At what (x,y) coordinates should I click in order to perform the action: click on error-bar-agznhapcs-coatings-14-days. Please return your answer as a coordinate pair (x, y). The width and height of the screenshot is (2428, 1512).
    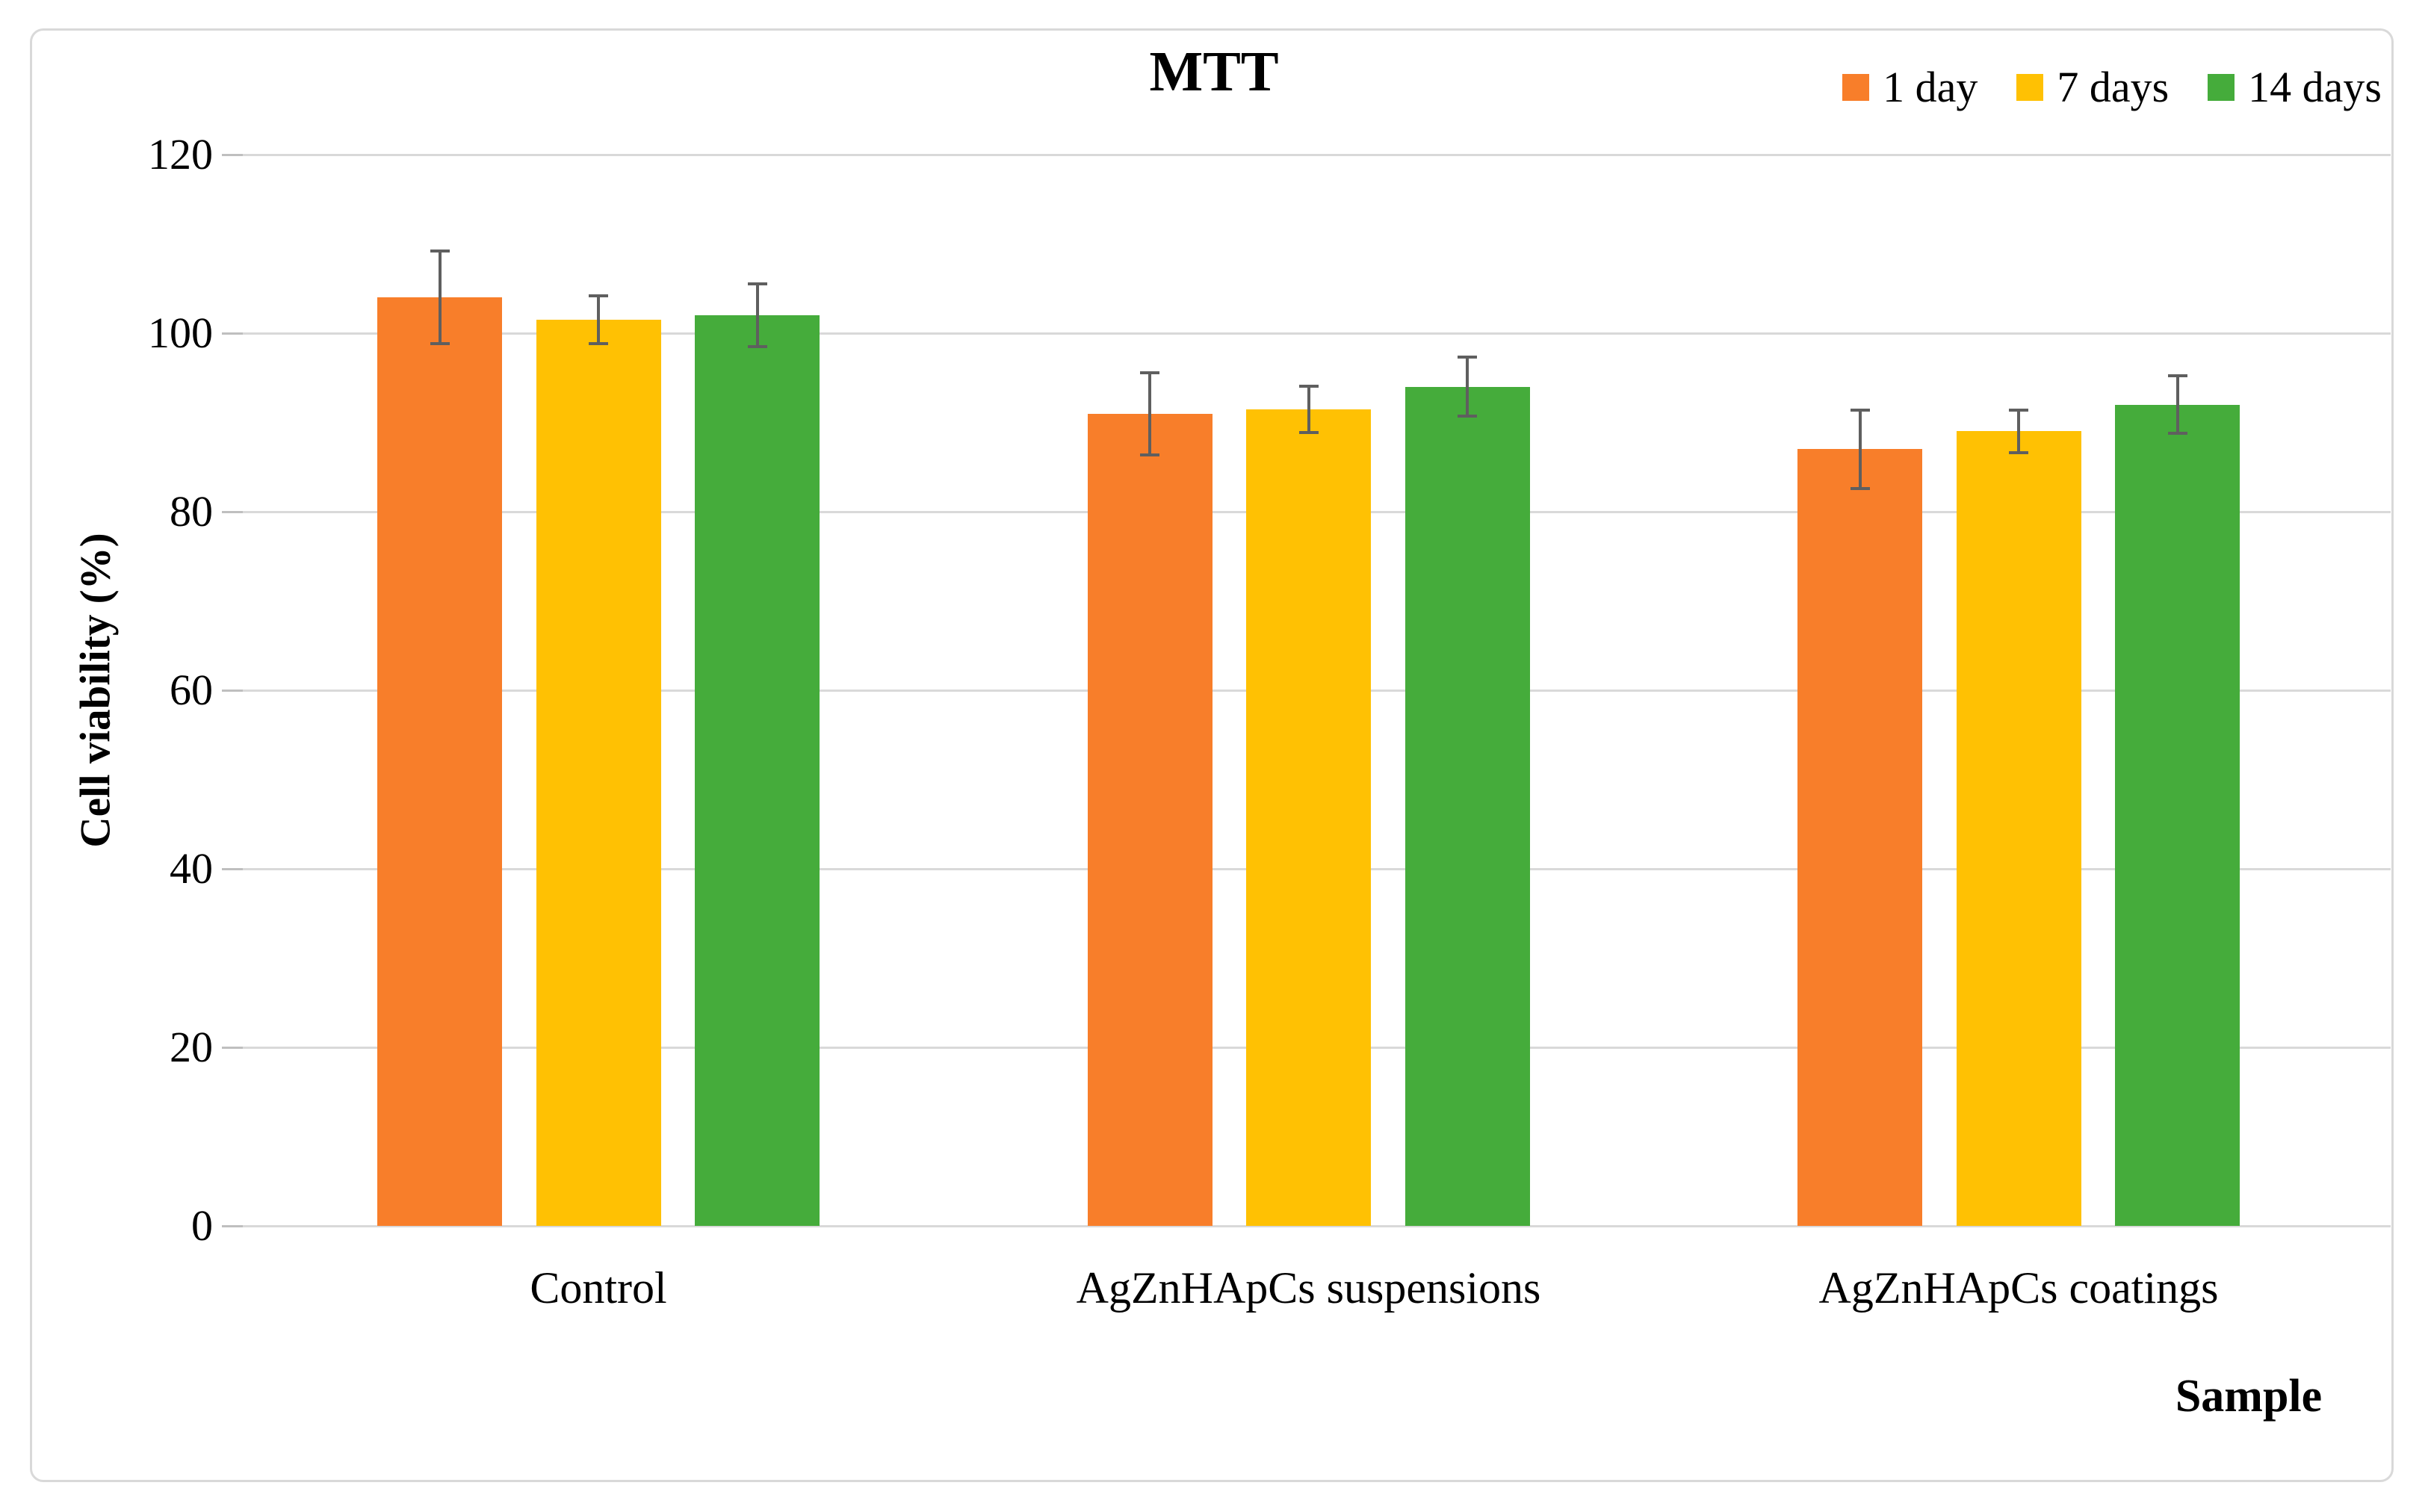
    Looking at the image, I should click on (2177, 405).